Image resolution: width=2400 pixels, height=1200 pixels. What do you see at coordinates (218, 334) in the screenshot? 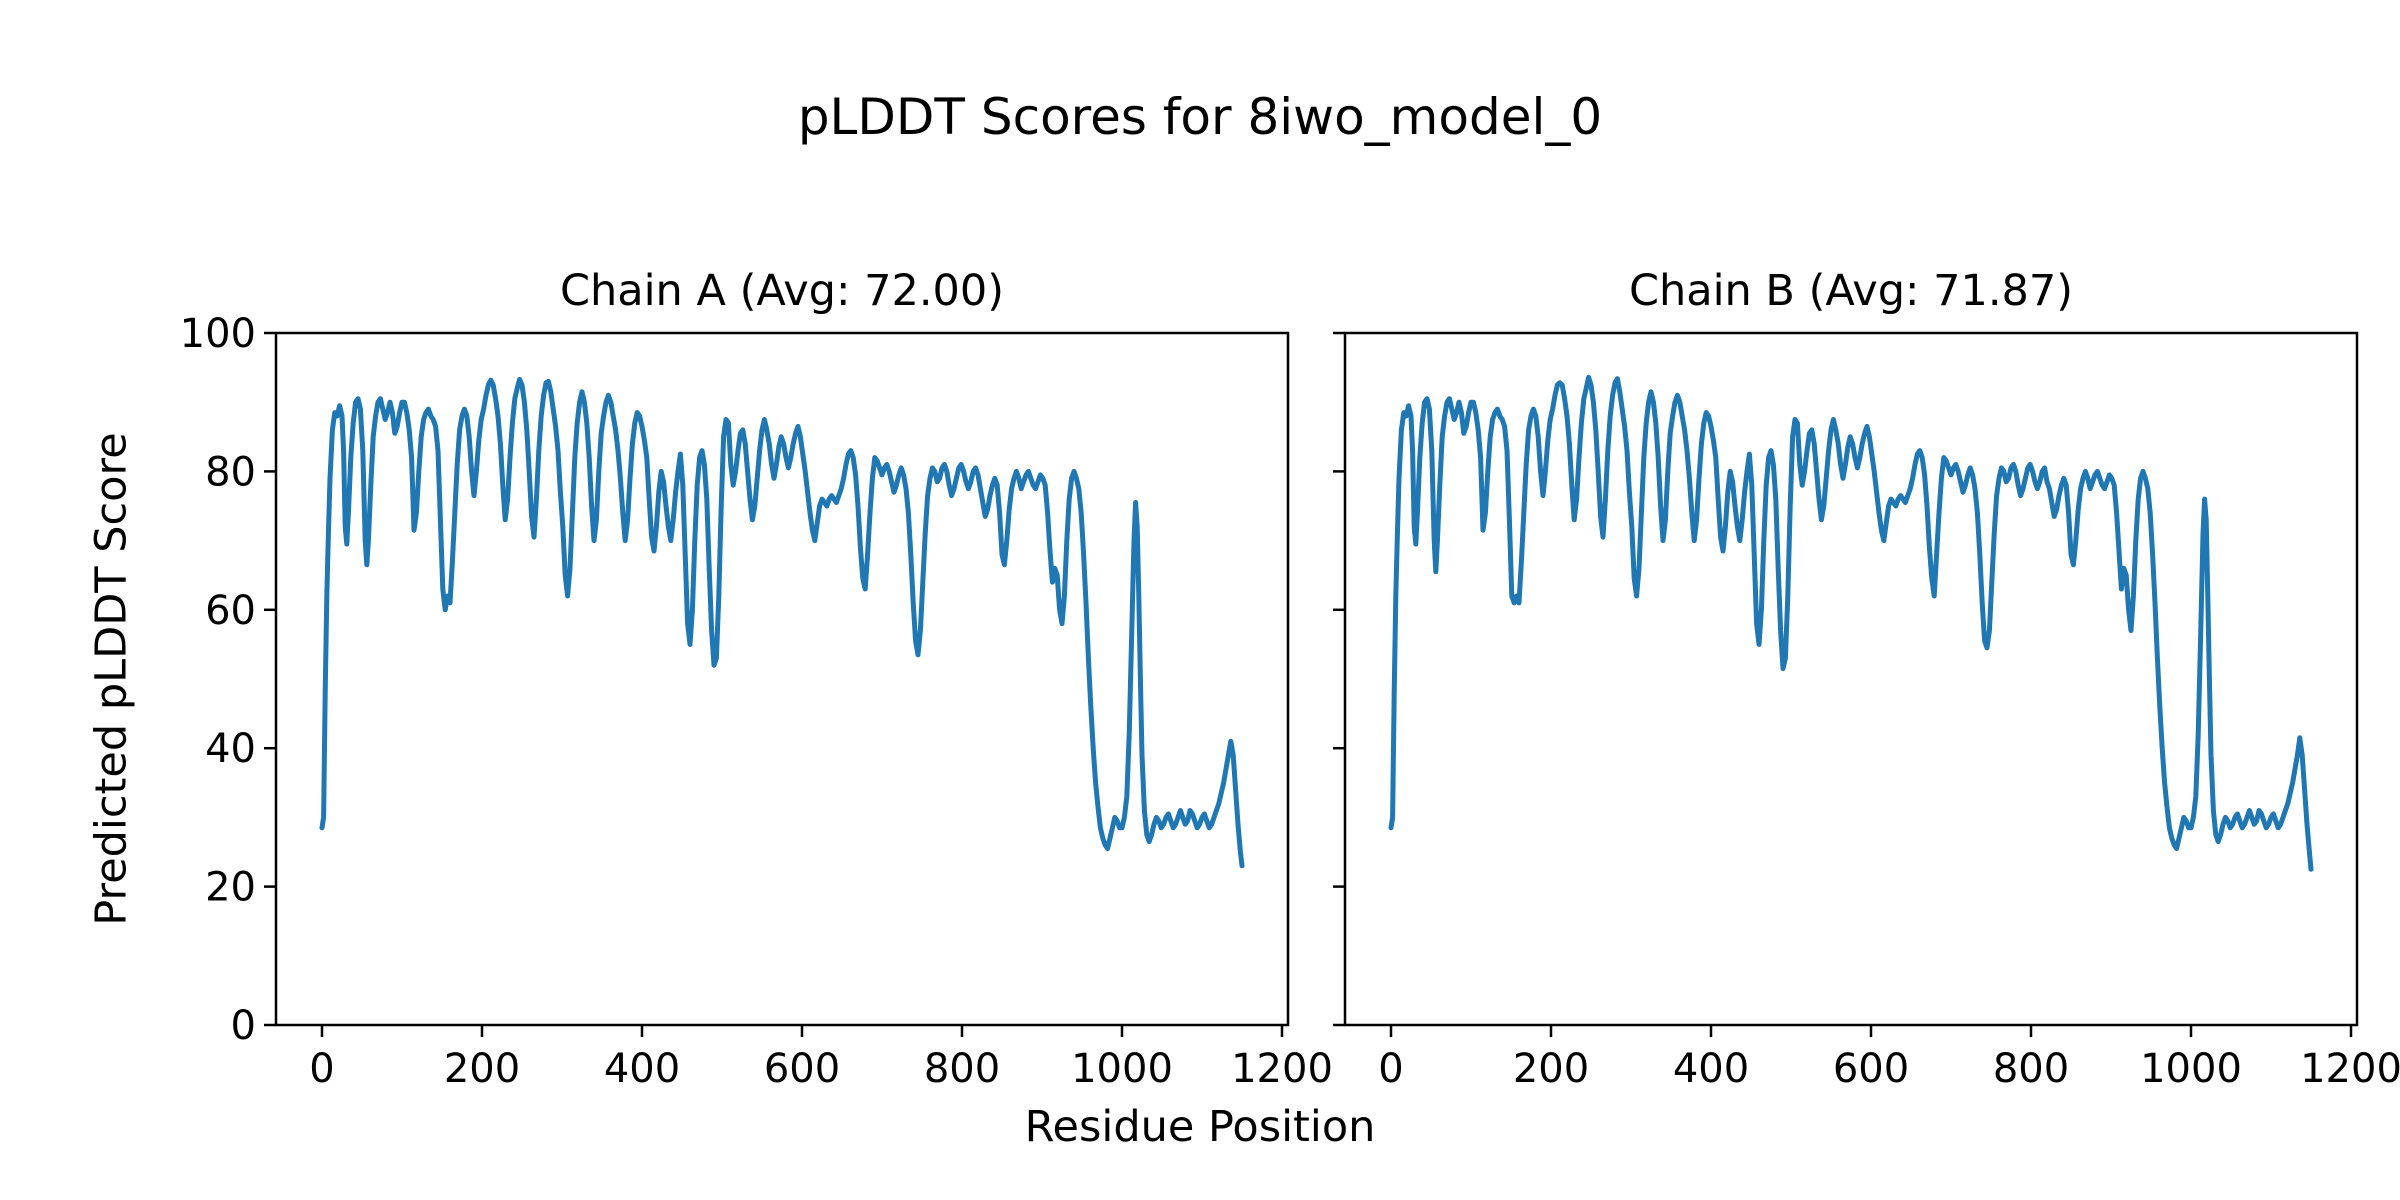
I see `y-tick-label: 100` at bounding box center [218, 334].